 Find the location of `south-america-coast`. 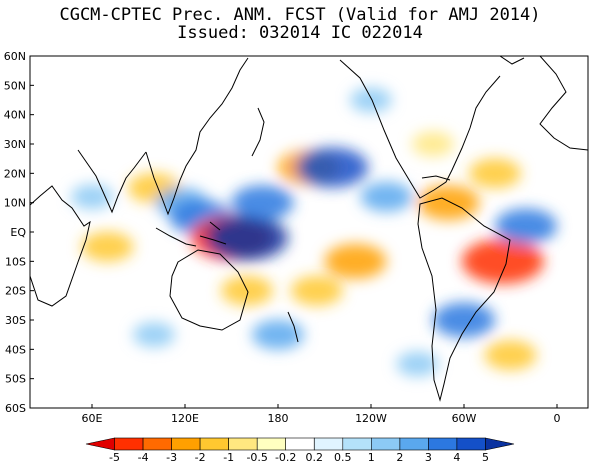

south-america-coast is located at coordinates (464, 299).